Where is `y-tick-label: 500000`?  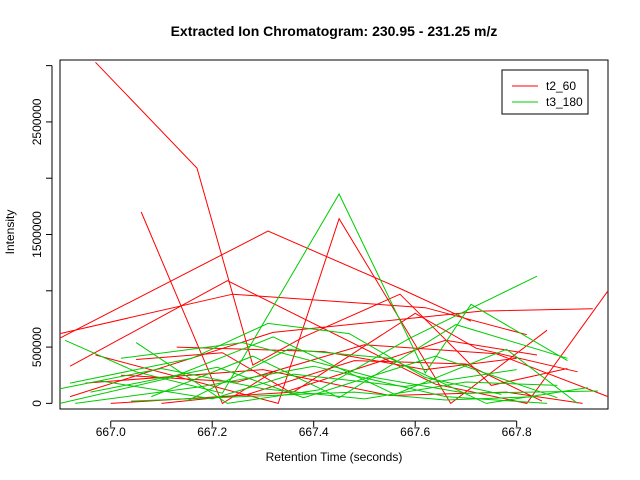 y-tick-label: 500000 is located at coordinates (37, 347).